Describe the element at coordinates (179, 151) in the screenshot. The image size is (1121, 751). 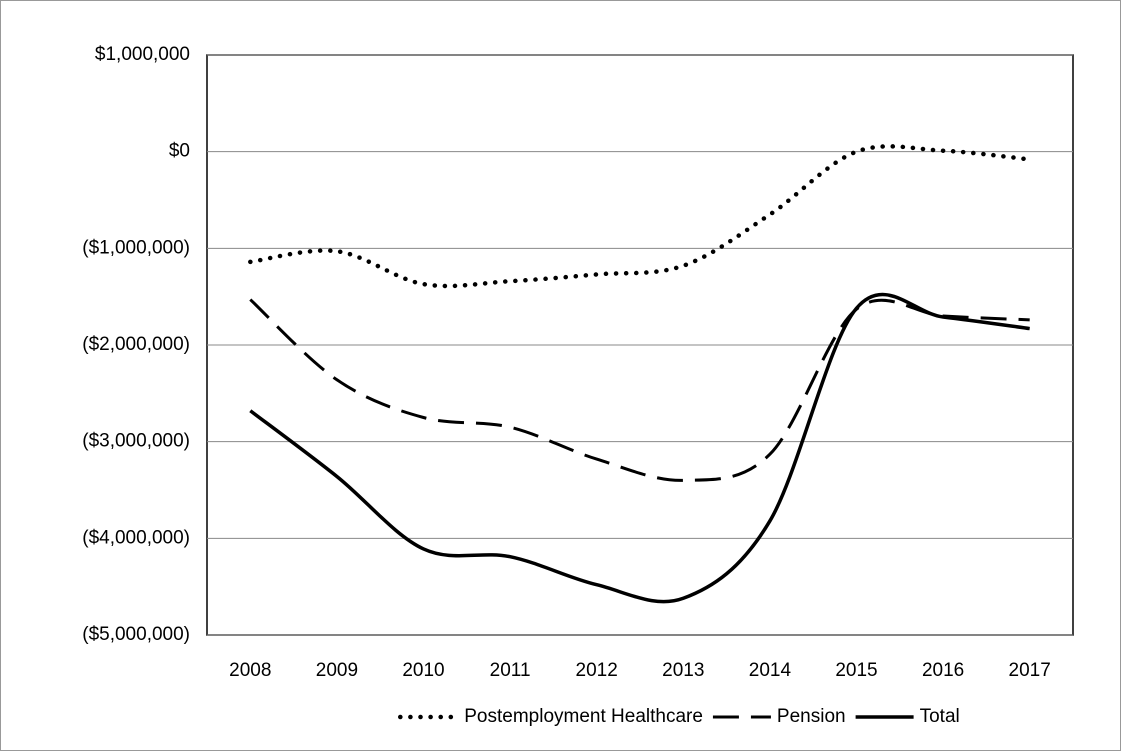
I see `y-tick-label: $0` at that location.